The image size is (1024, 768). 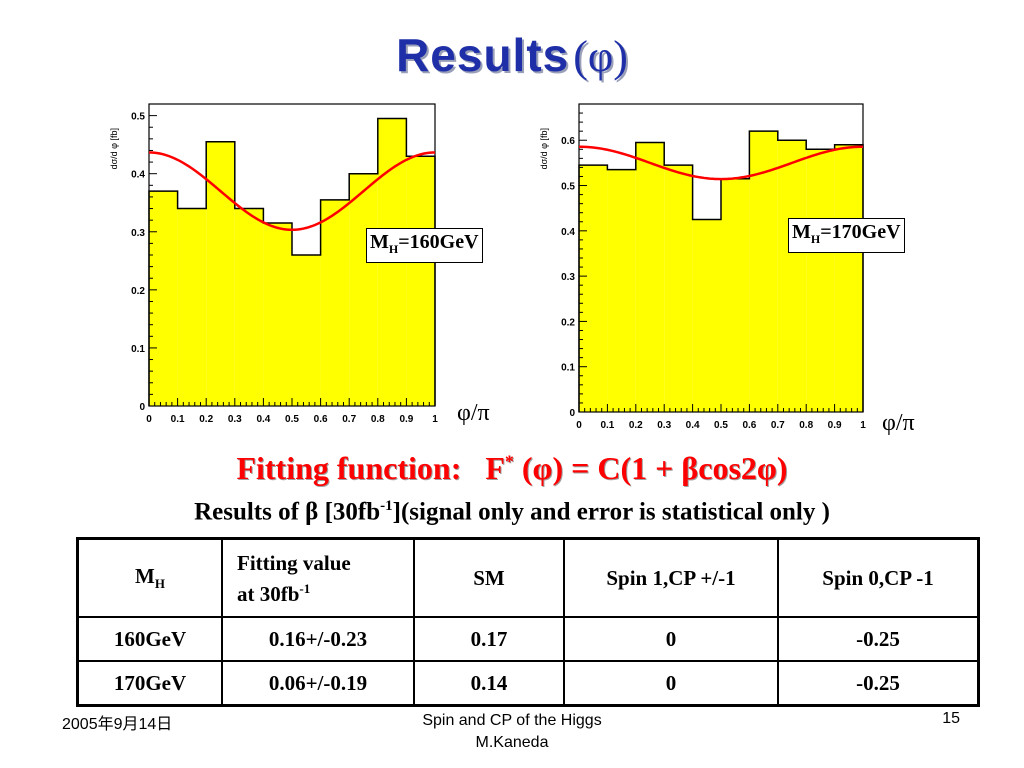 I want to click on cell-mh: 170GeV, so click(x=149, y=683).